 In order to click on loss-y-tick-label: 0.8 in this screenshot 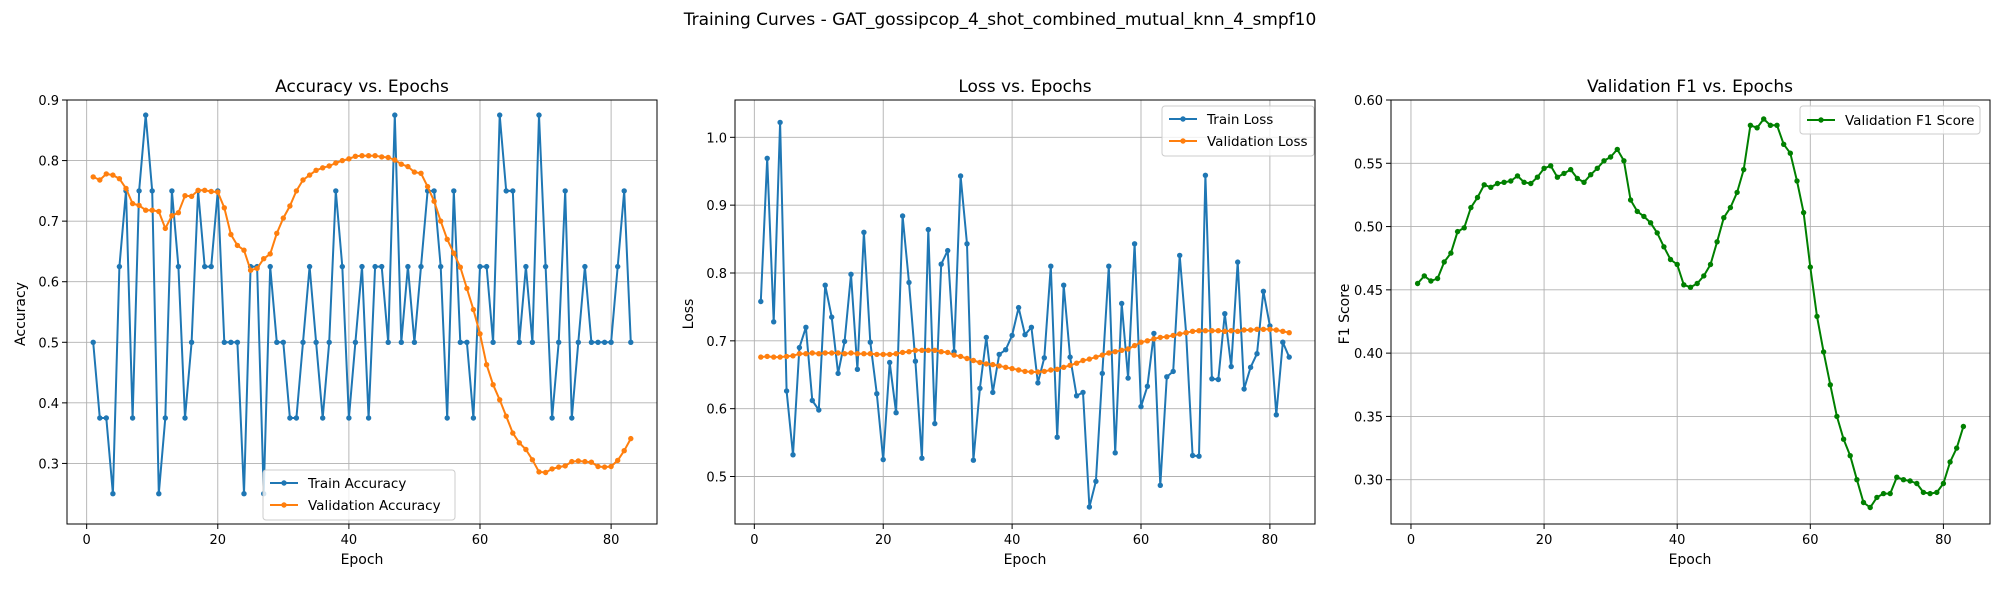, I will do `click(716, 274)`.